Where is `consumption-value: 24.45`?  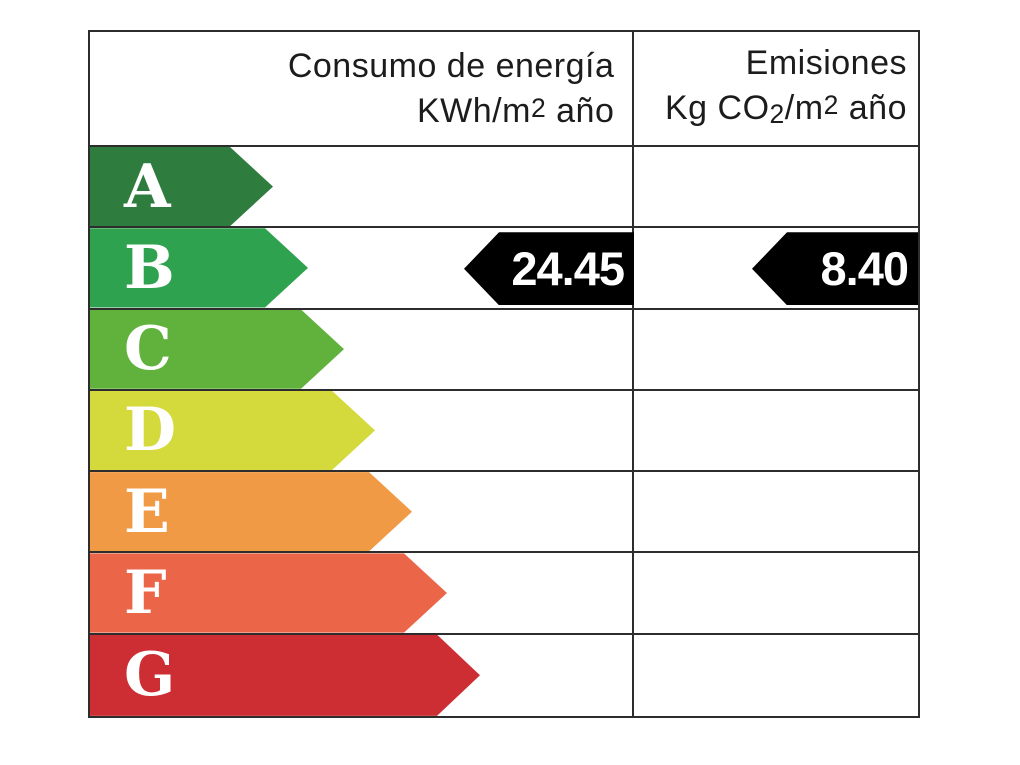
consumption-value: 24.45 is located at coordinates (568, 269).